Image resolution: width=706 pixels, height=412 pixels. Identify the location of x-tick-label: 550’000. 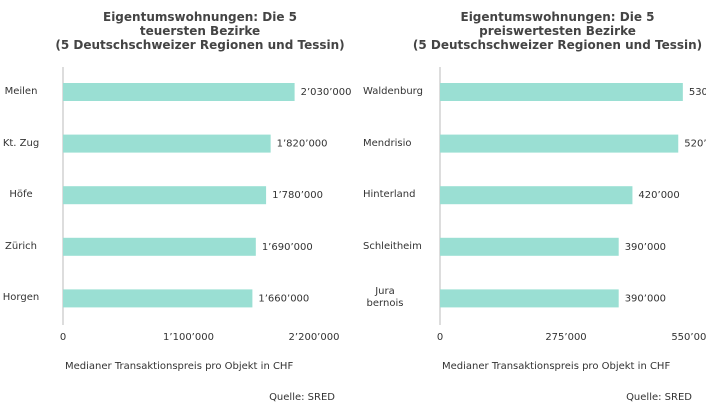
(688, 337).